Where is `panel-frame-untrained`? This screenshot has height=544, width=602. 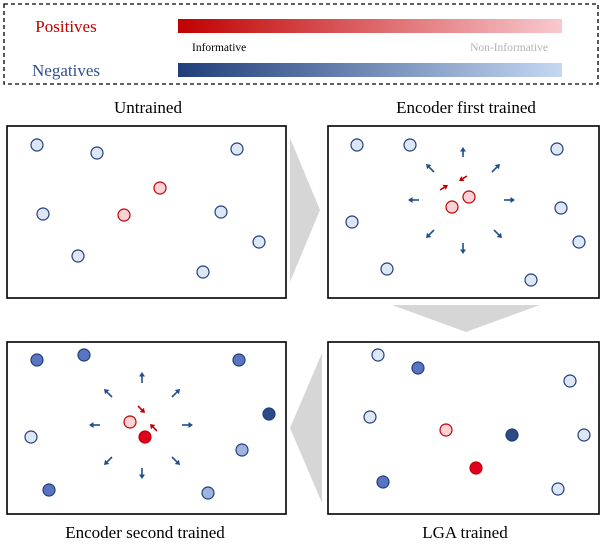 panel-frame-untrained is located at coordinates (146, 212).